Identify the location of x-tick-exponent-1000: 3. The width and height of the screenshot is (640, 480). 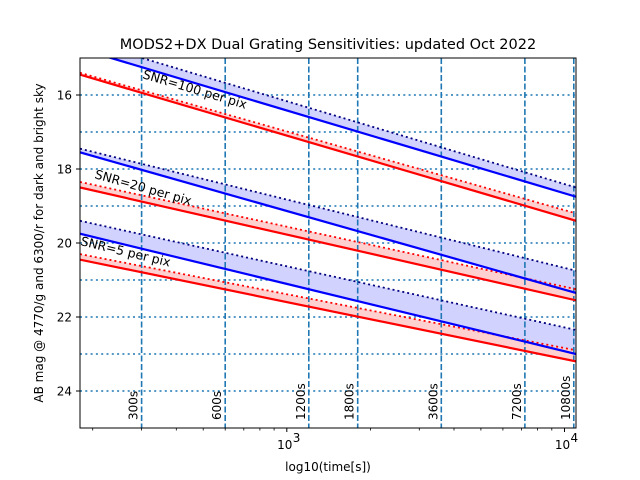
(297, 438).